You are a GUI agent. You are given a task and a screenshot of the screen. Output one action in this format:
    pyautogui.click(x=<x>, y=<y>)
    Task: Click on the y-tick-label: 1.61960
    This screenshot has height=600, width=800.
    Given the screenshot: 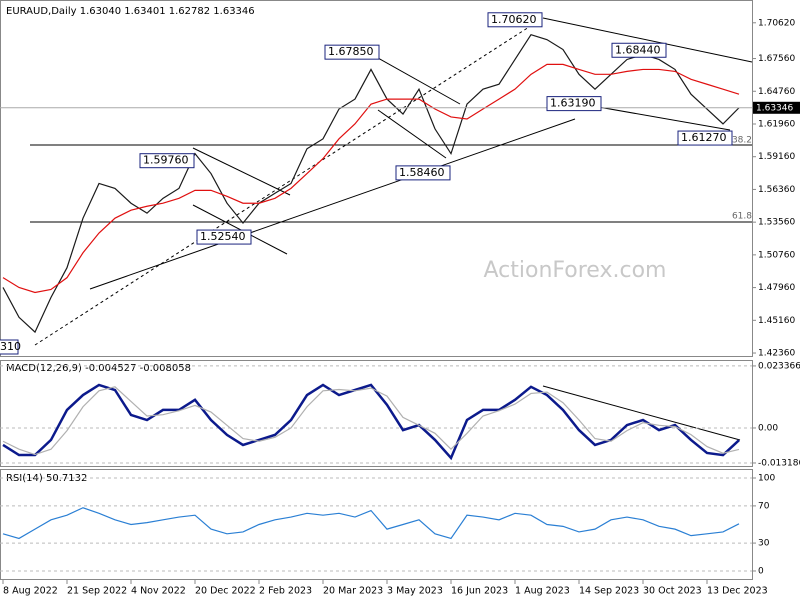 What is the action you would take?
    pyautogui.click(x=776, y=124)
    